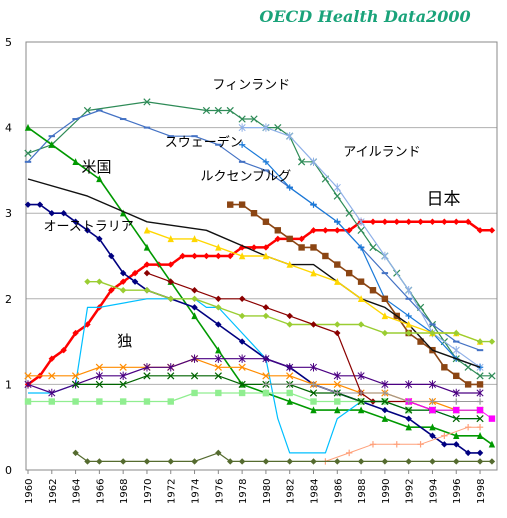  I want to click on x-tick-label: 1972, so click(172, 491).